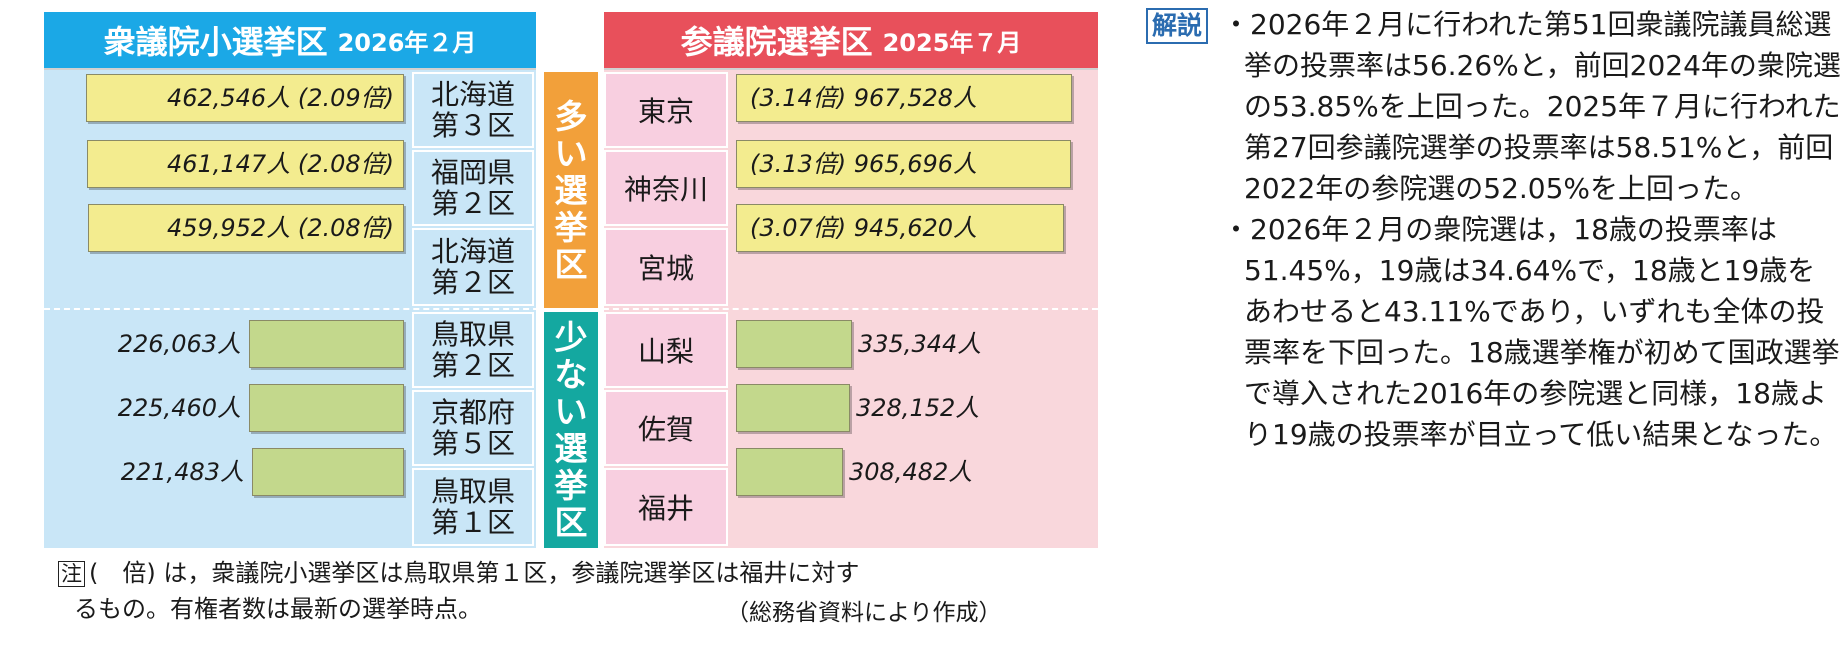 This screenshot has width=1846, height=650. What do you see at coordinates (1177, 26) in the screenshot?
I see `kaisetsu-tag: 解説` at bounding box center [1177, 26].